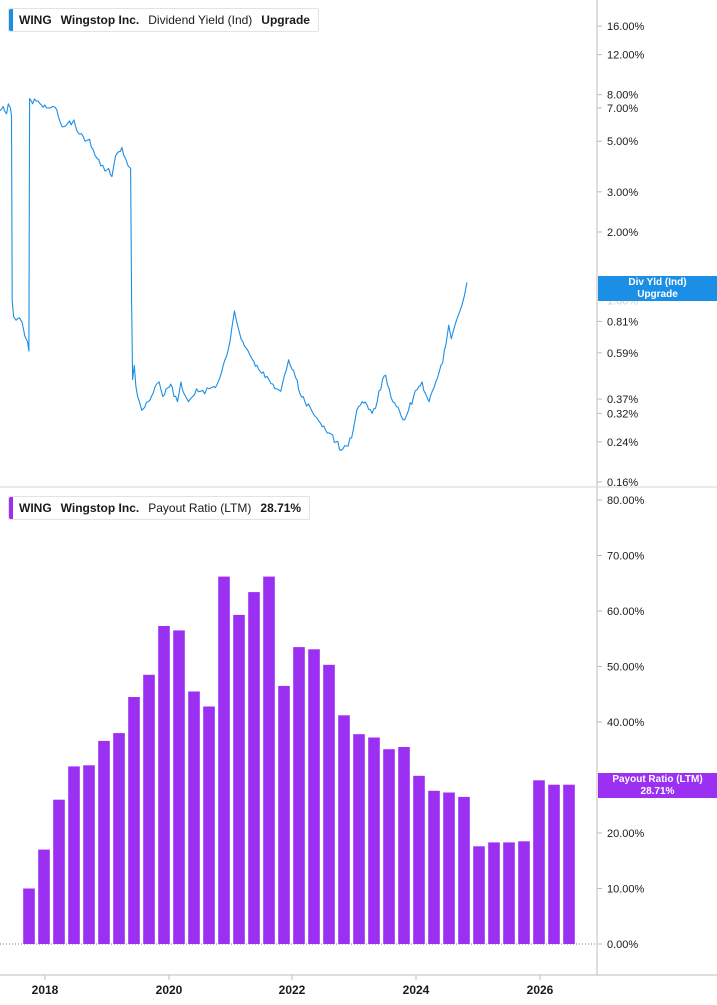 Image resolution: width=717 pixels, height=1005 pixels. Describe the element at coordinates (416, 990) in the screenshot. I see `x-tick-label: 2024` at that location.